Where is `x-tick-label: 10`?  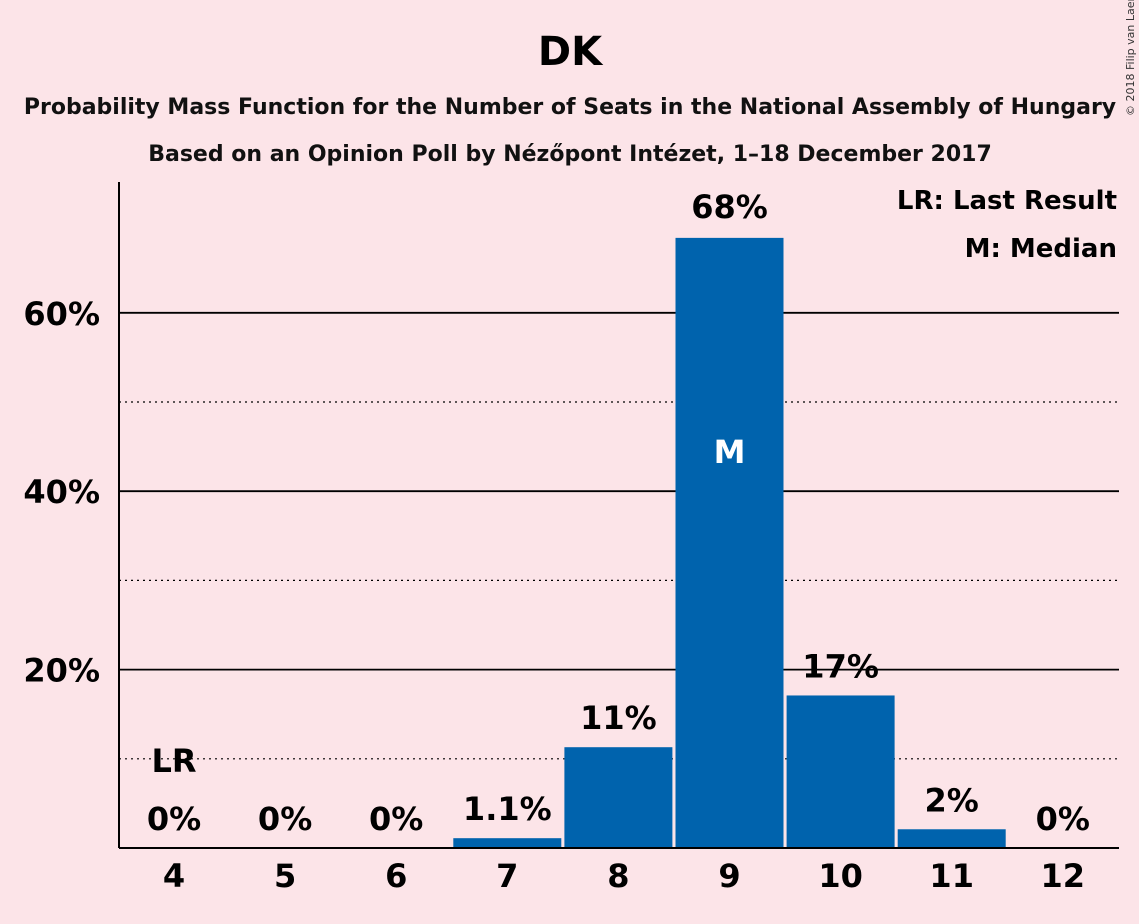
x-tick-label: 10 is located at coordinates (840, 876).